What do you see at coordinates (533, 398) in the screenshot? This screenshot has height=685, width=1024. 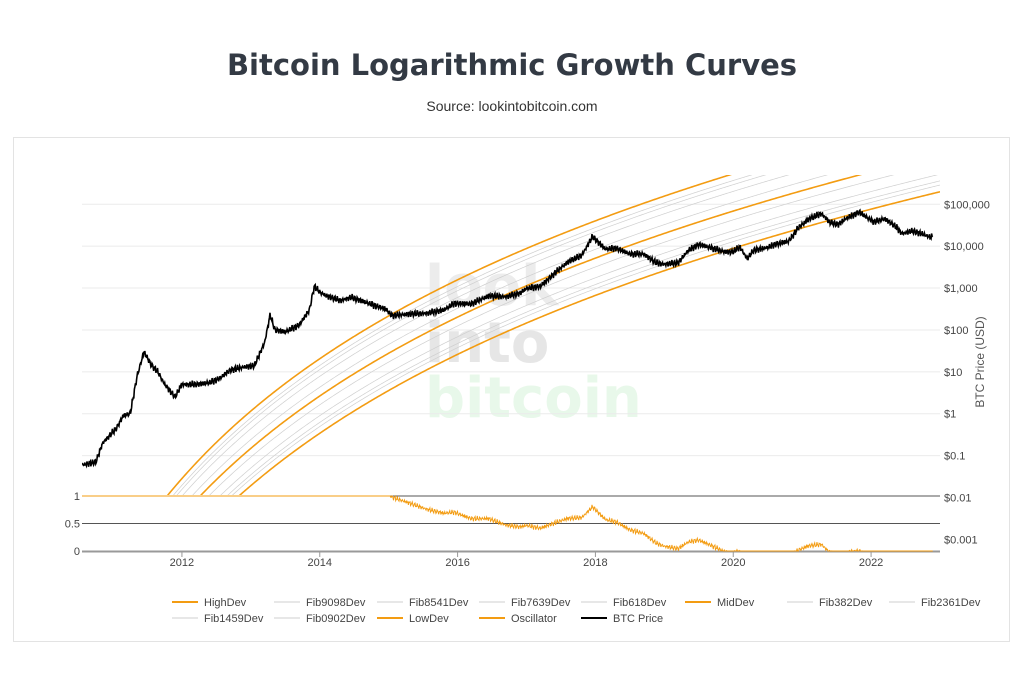 I see `watermark-bitcoin: bitcoin` at bounding box center [533, 398].